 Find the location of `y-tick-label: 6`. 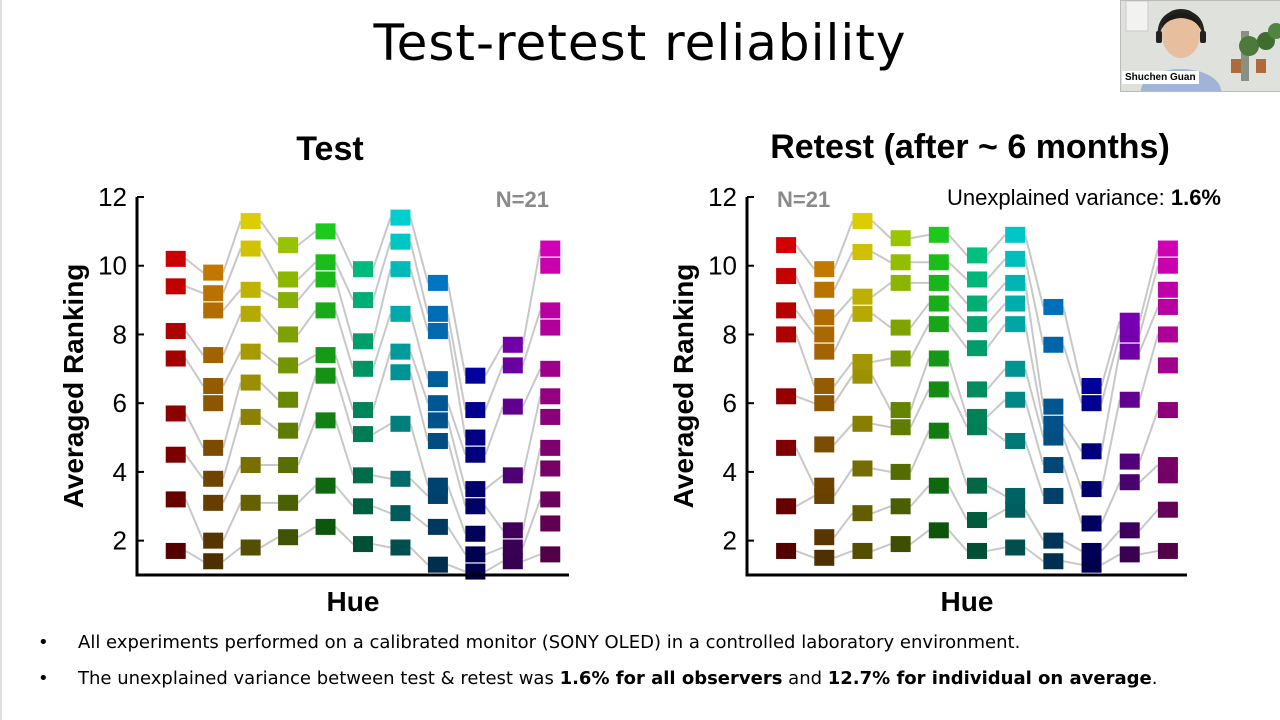

y-tick-label: 6 is located at coordinates (120, 403).